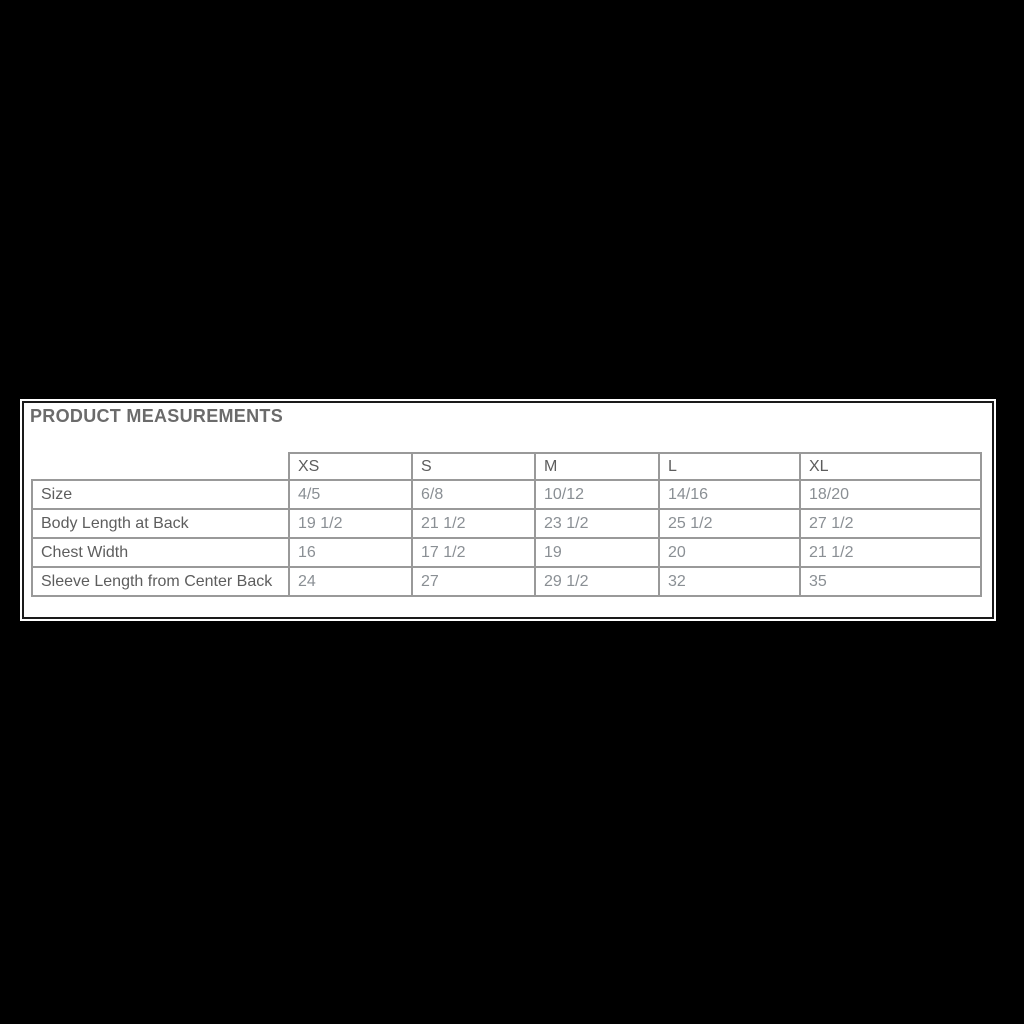  What do you see at coordinates (890, 466) in the screenshot?
I see `size-col-header-xl: XL` at bounding box center [890, 466].